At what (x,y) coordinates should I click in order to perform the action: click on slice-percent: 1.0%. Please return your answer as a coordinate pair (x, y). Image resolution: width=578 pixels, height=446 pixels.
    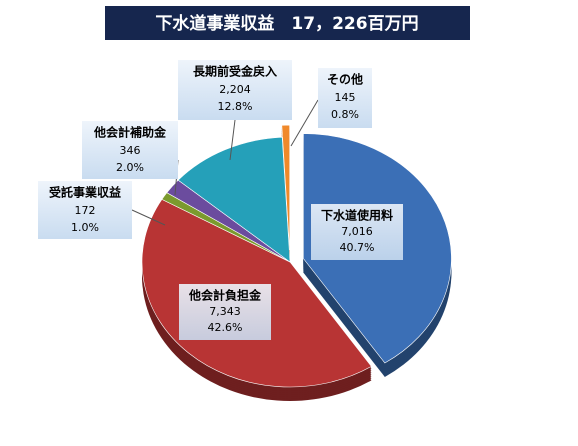
    Looking at the image, I should click on (85, 227).